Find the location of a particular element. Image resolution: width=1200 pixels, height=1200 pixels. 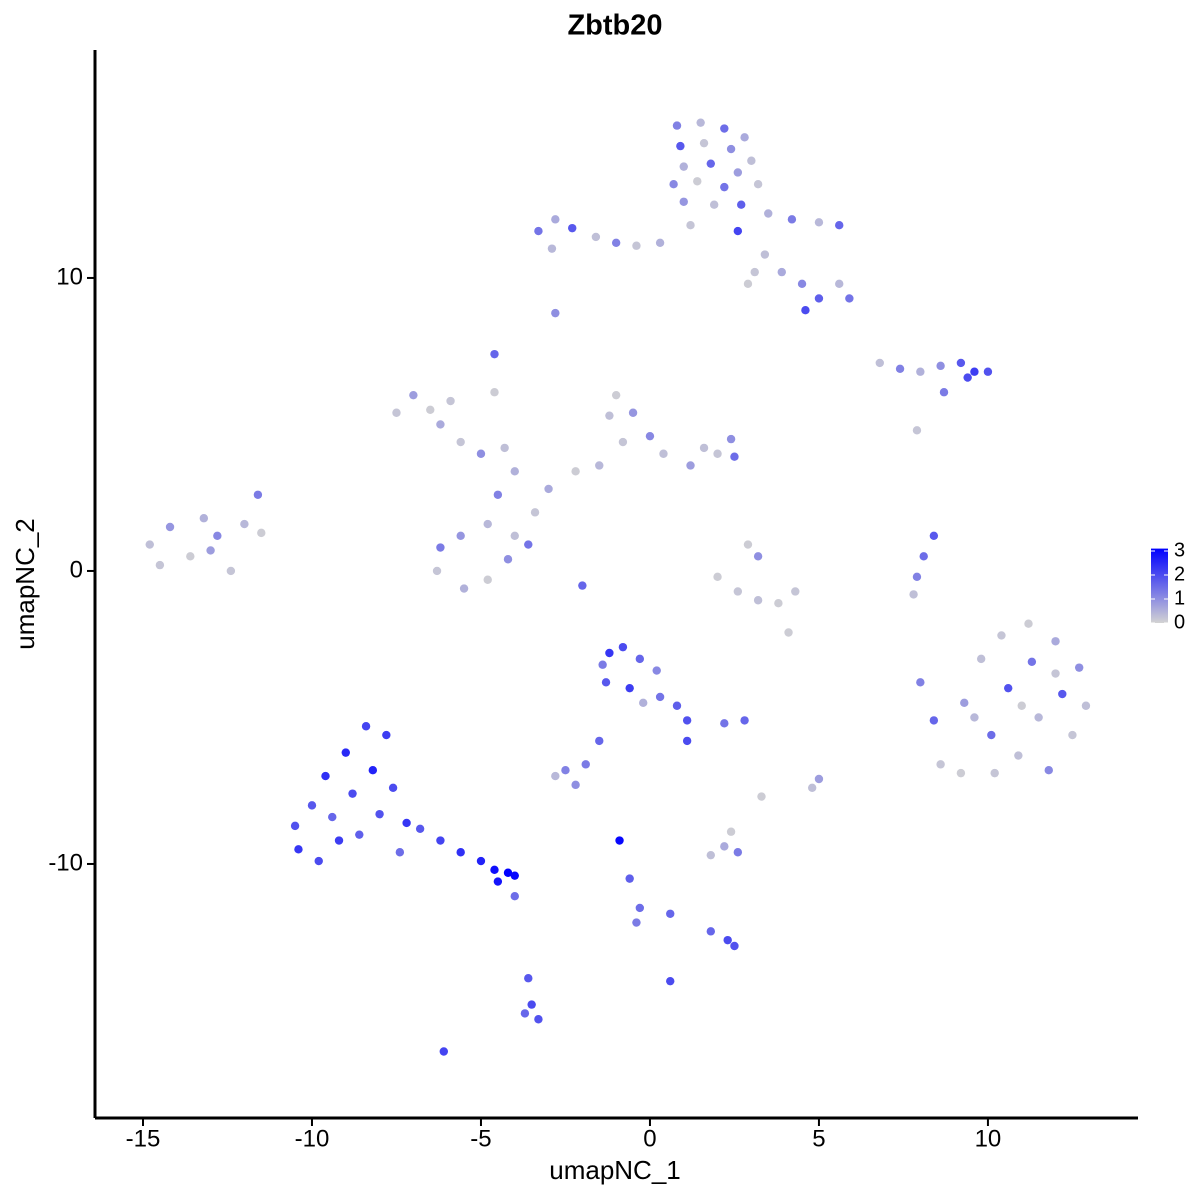

y-tick-label: 10 is located at coordinates (69, 276).